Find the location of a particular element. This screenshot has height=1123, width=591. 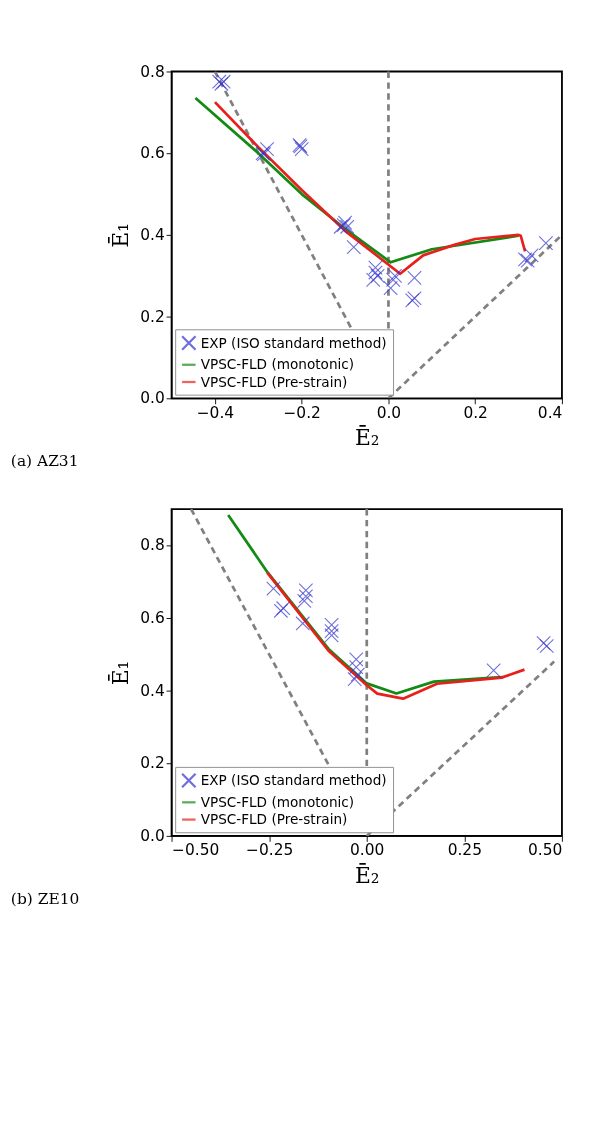

text: (a) AZ31 is located at coordinates (44, 461).